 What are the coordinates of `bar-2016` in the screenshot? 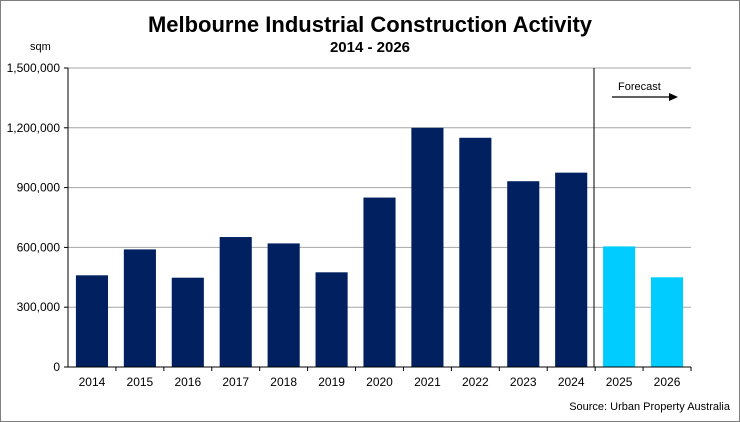 It's located at (187, 322).